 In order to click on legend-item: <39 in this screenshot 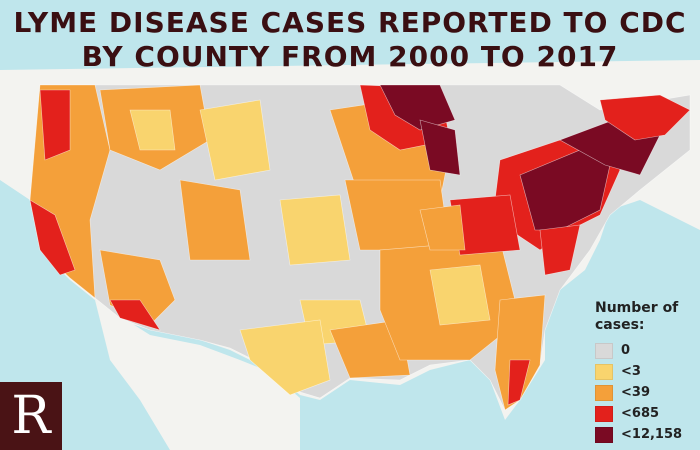, I will do `click(645, 392)`.